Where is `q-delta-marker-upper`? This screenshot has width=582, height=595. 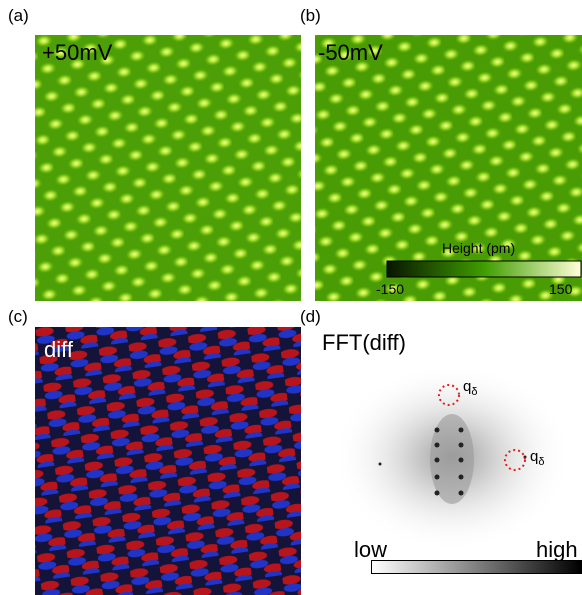
q-delta-marker-upper is located at coordinates (449, 395).